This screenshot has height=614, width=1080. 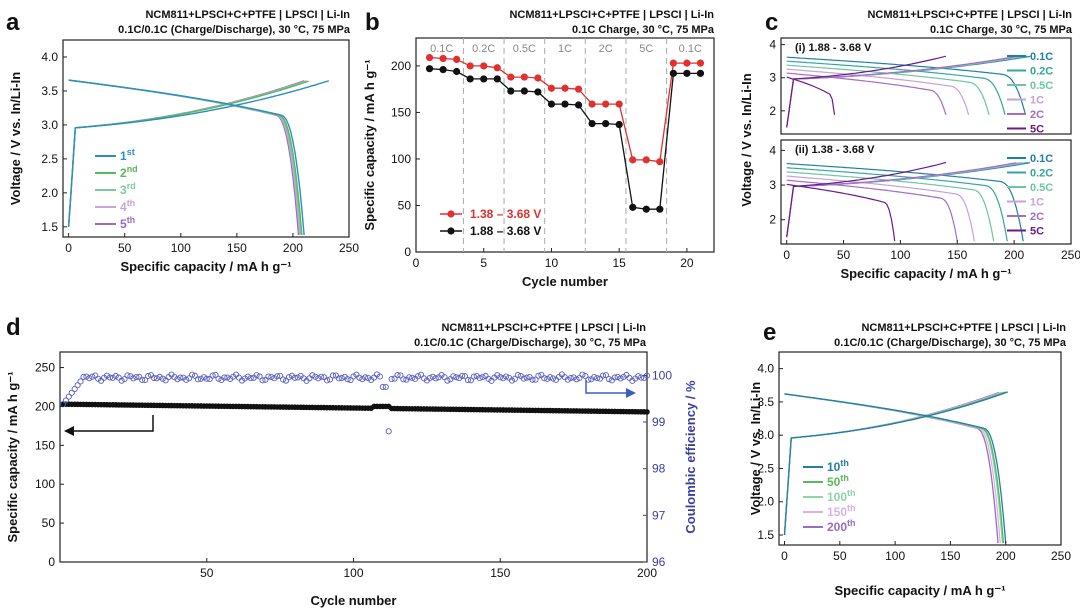 What do you see at coordinates (1037, 130) in the screenshot?
I see `legend-label: 5C` at bounding box center [1037, 130].